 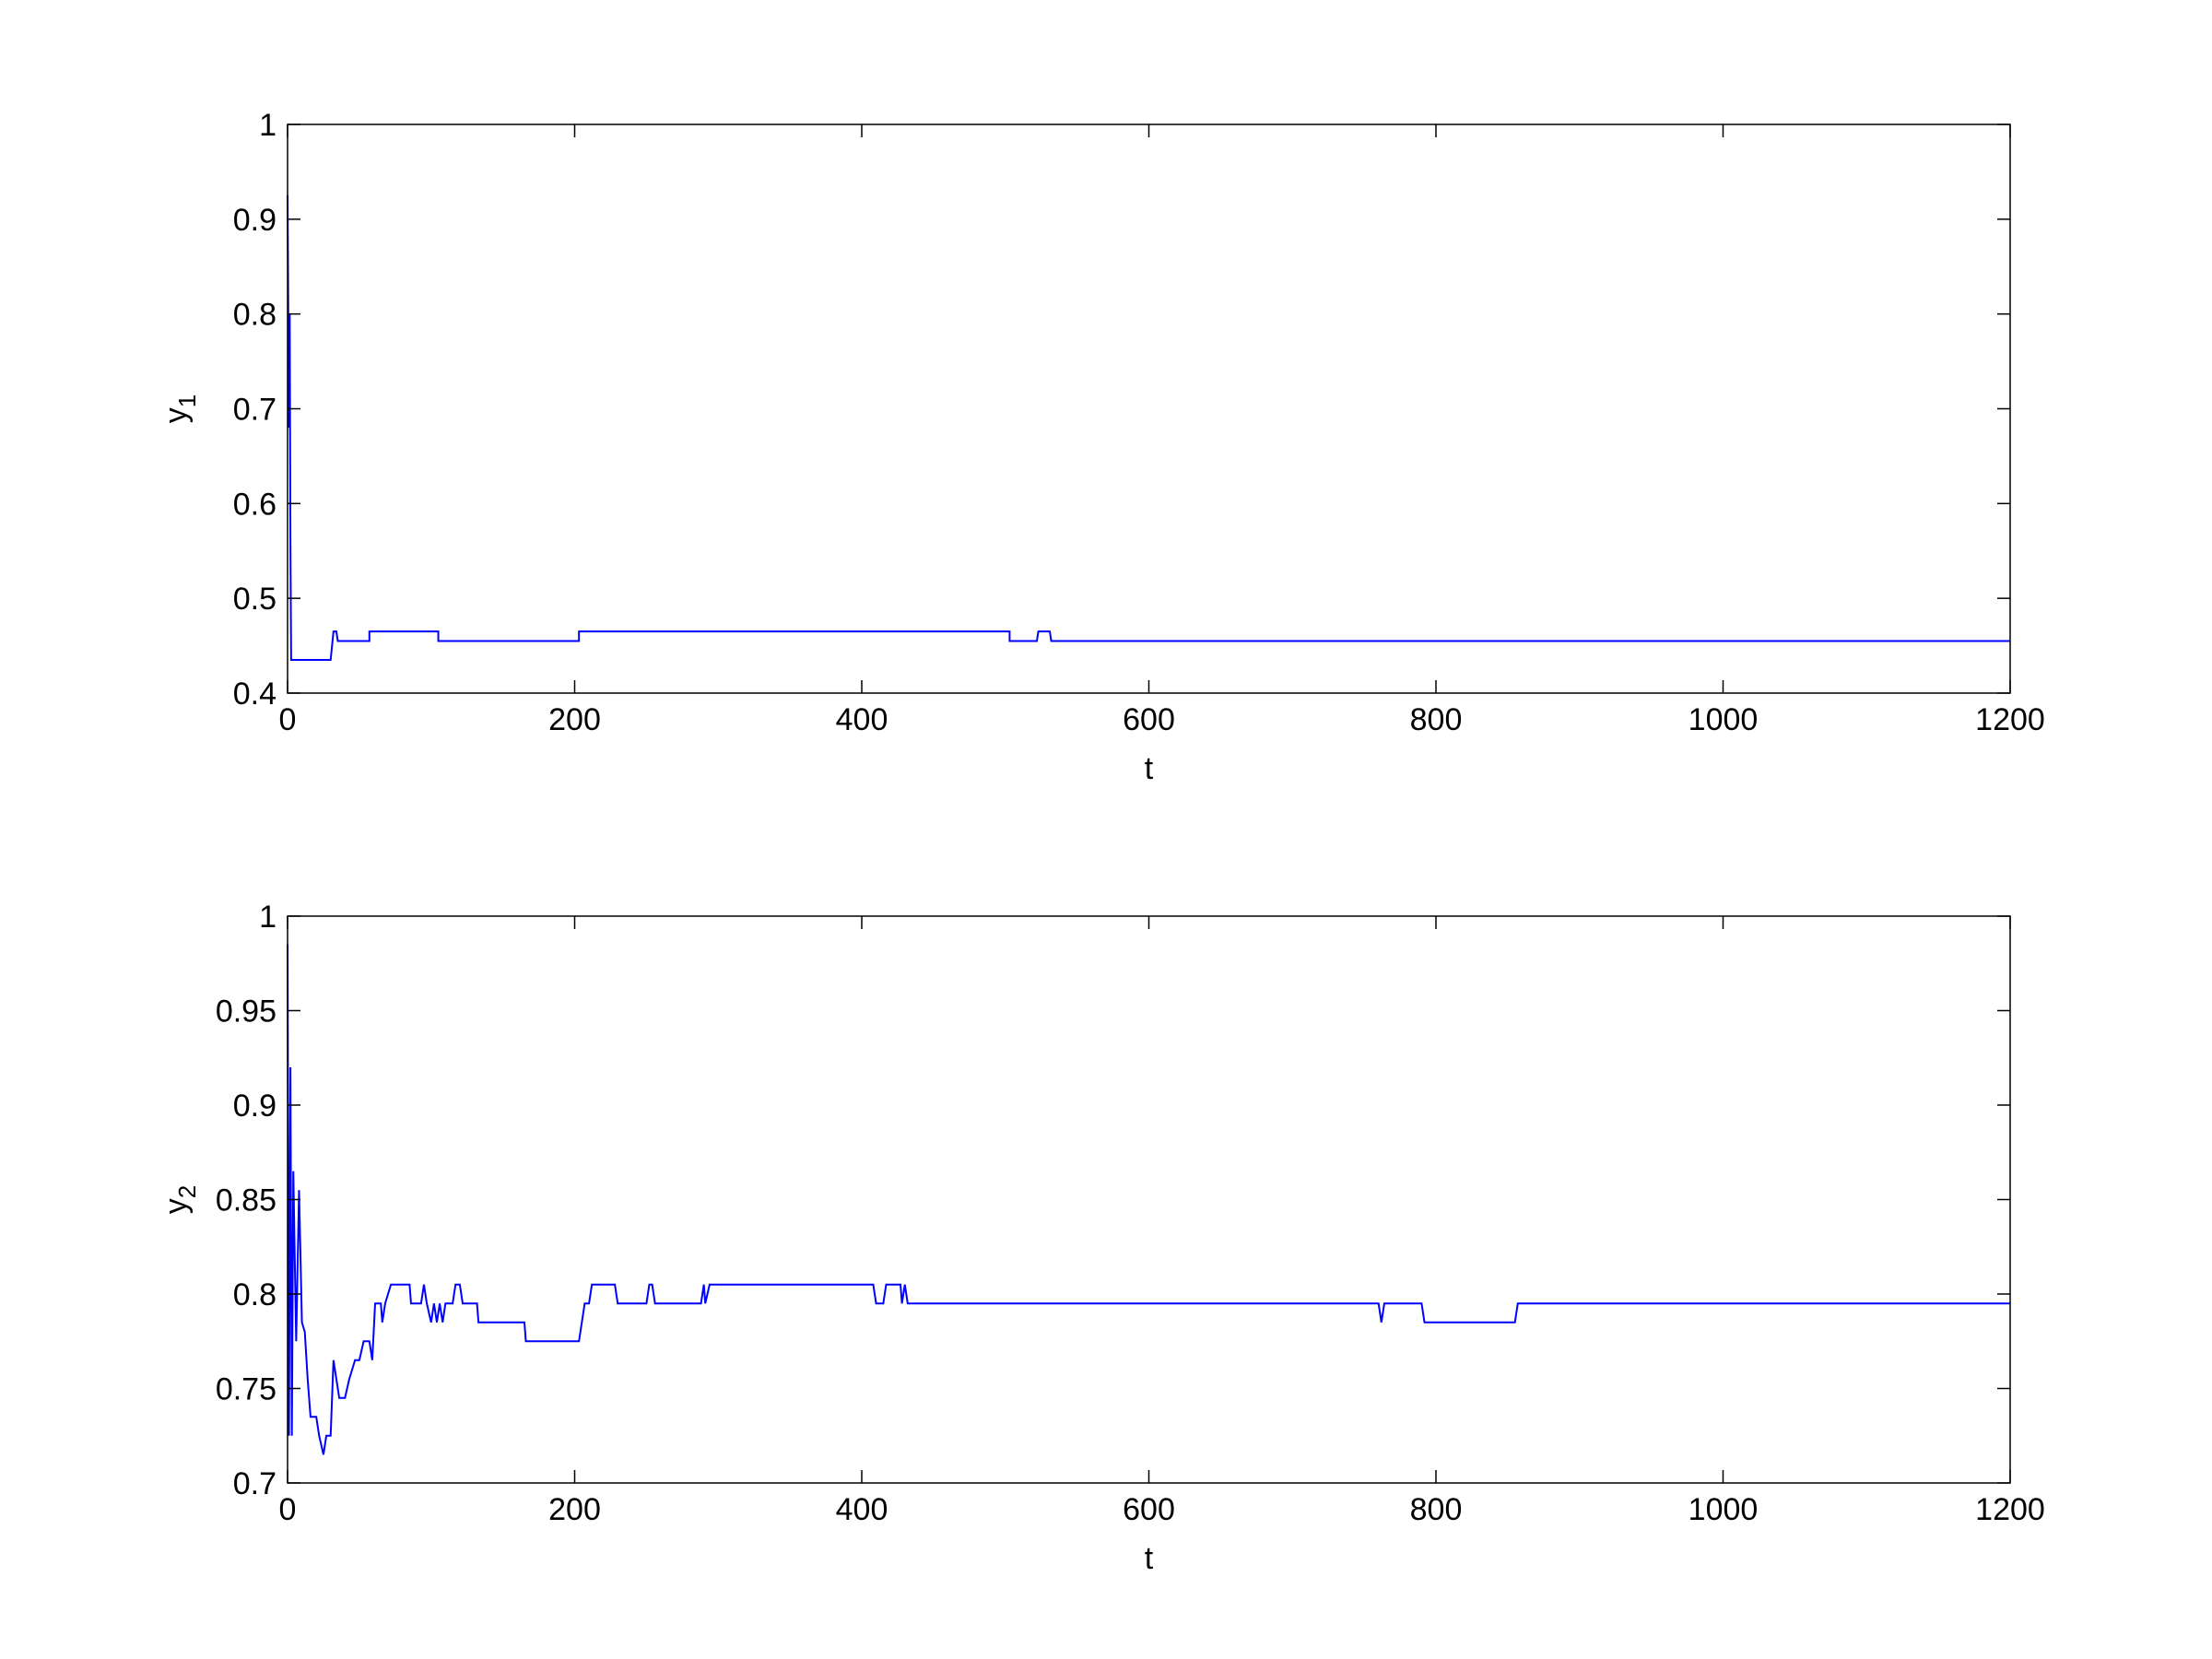 What do you see at coordinates (254, 599) in the screenshot?
I see `y-tick-label: 0.5` at bounding box center [254, 599].